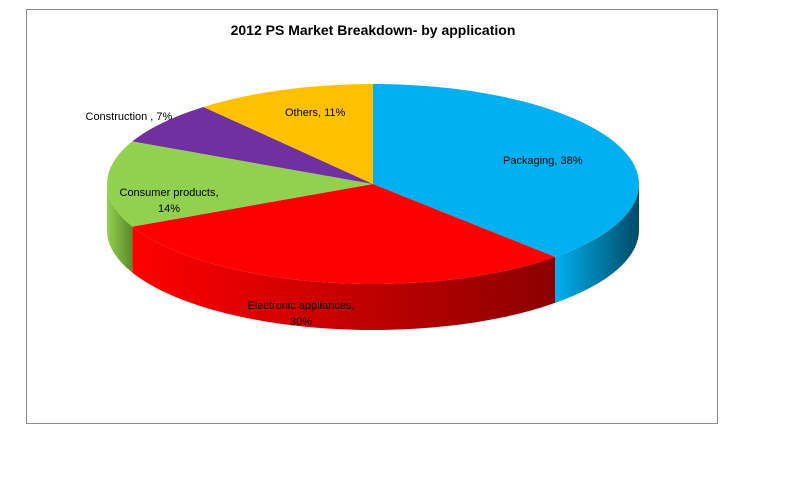 Image resolution: width=803 pixels, height=494 pixels. I want to click on data-label-line: Construction , 7%, so click(129, 117).